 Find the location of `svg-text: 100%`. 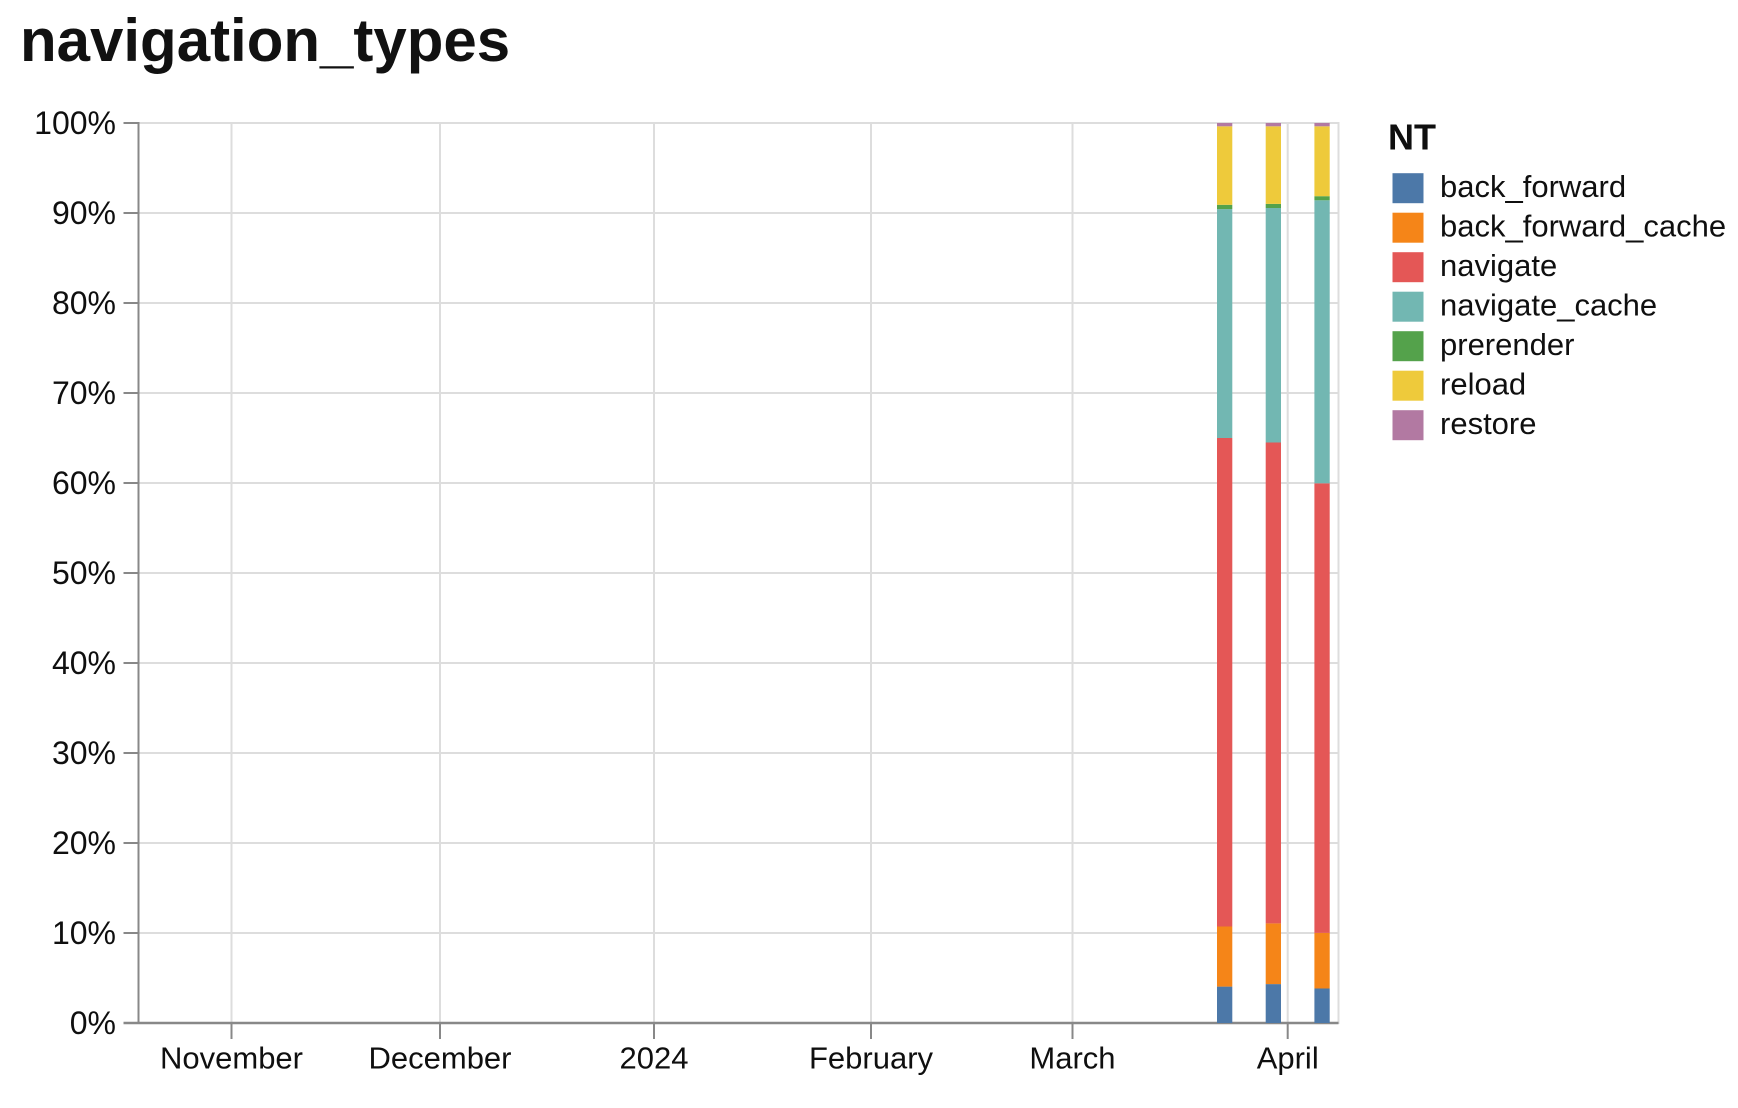

svg-text: 100% is located at coordinates (75, 123).